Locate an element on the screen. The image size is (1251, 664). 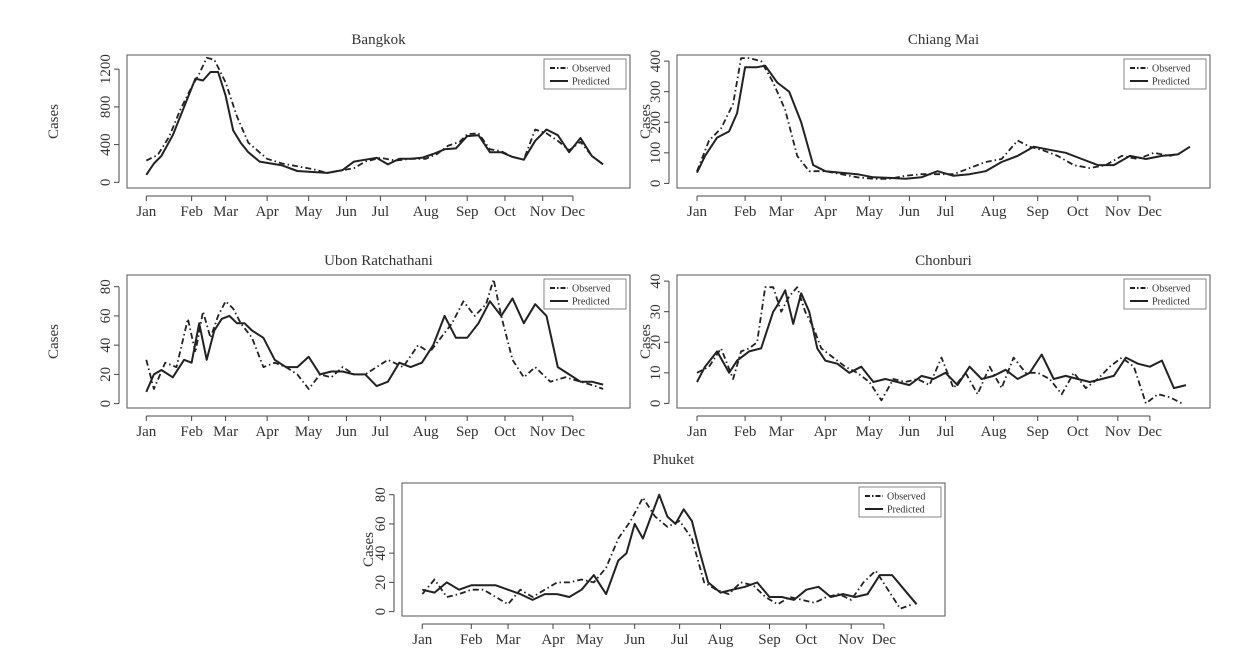
y-tick-label: 100 is located at coordinates (656, 153).